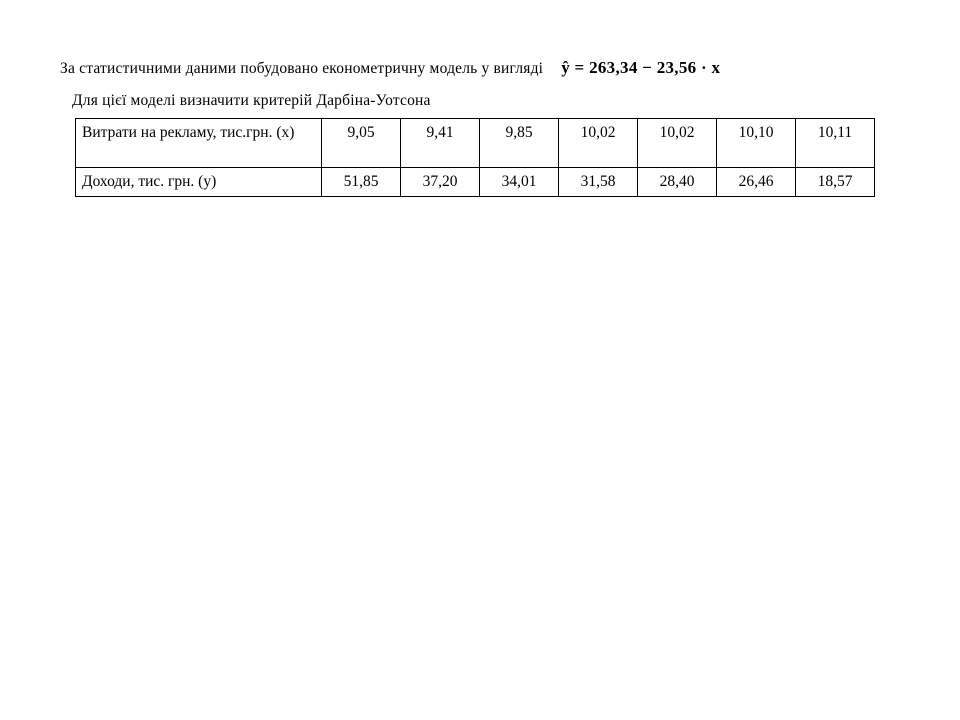  I want to click on table-cell: 26,46, so click(756, 182).